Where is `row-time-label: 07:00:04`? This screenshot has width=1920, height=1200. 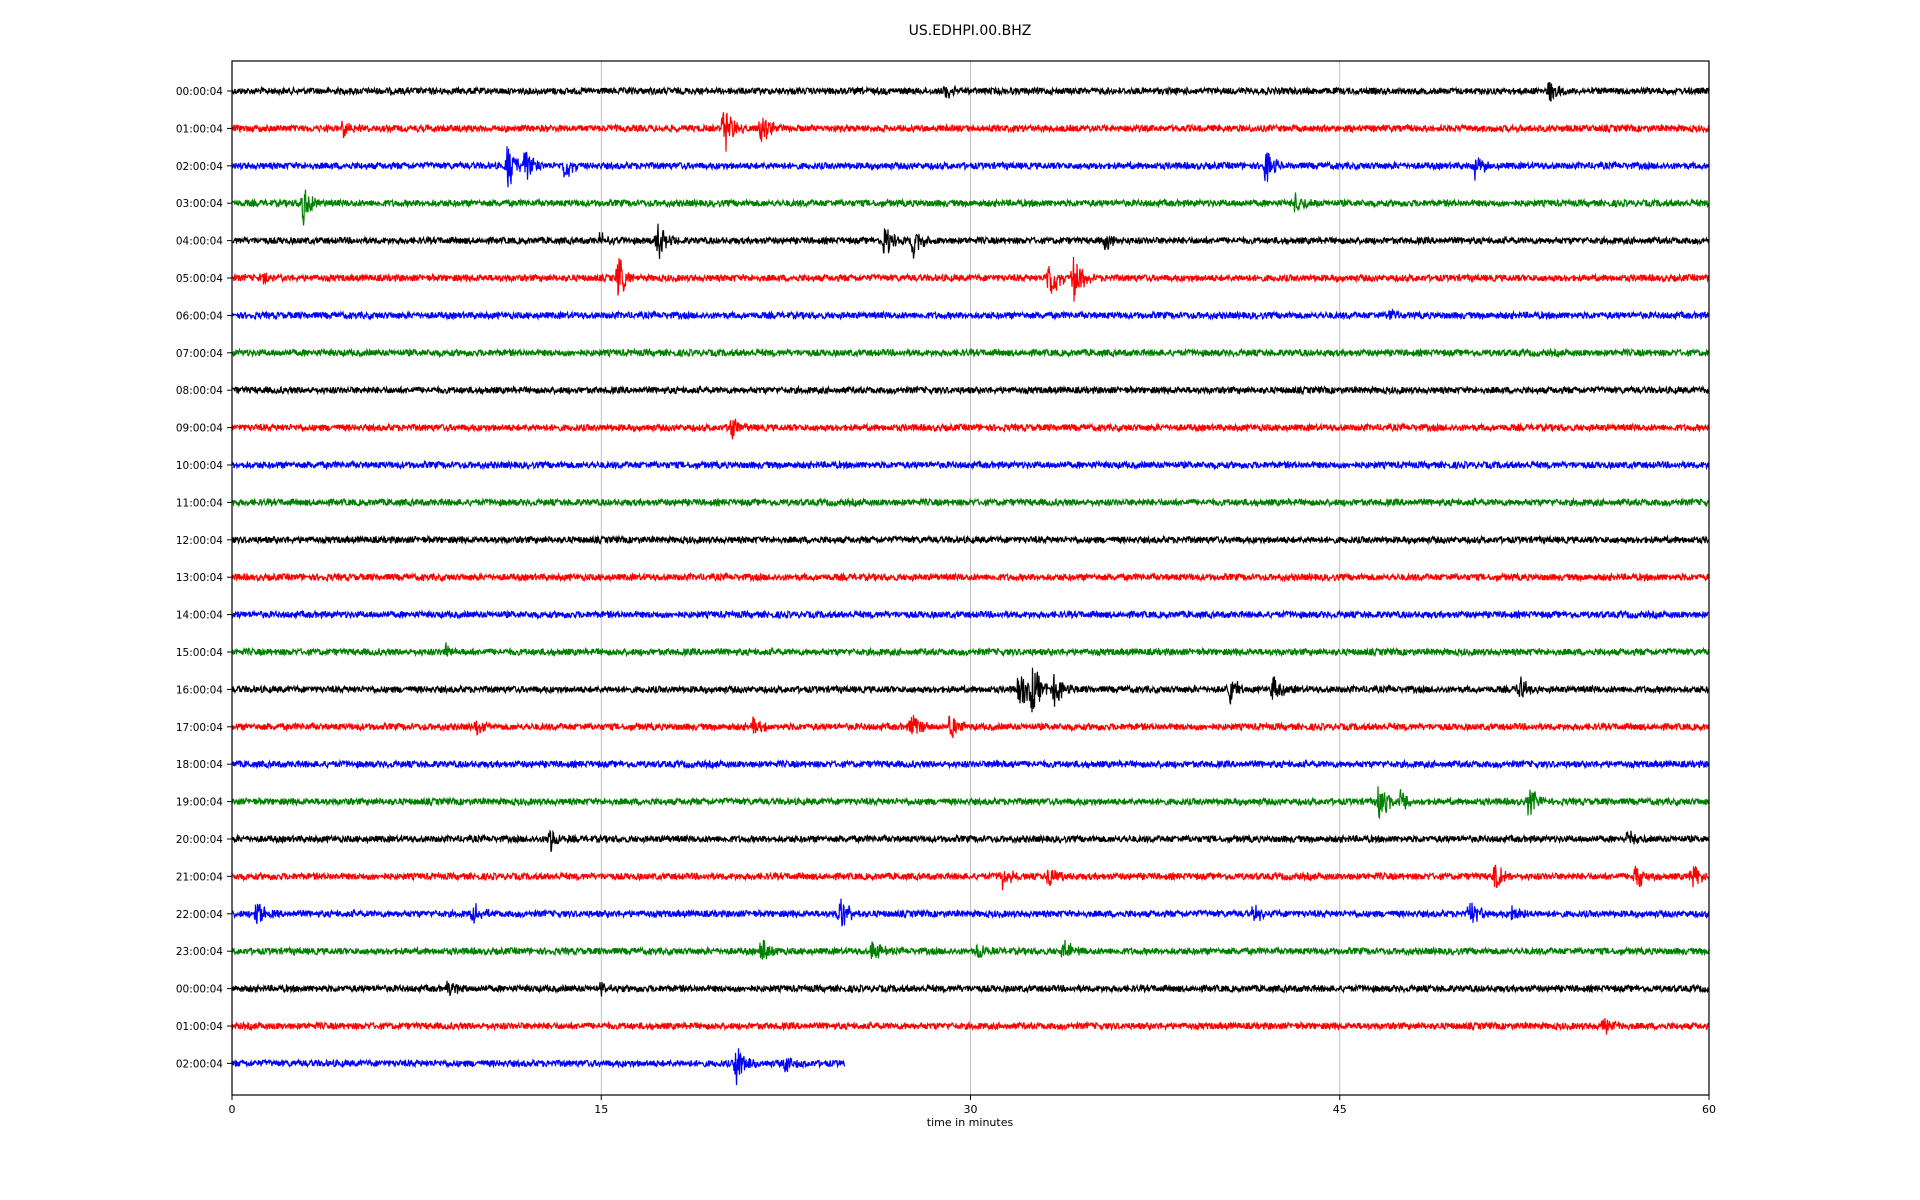
row-time-label: 07:00:04 is located at coordinates (199, 354).